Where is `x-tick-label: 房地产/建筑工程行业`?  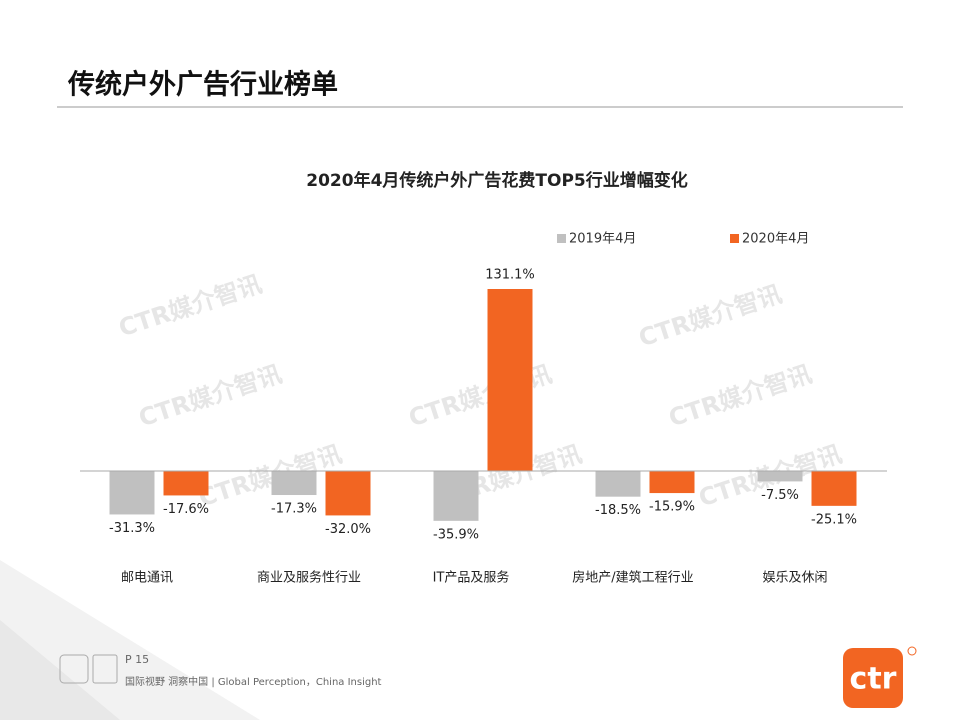
x-tick-label: 房地产/建筑工程行业 is located at coordinates (632, 578).